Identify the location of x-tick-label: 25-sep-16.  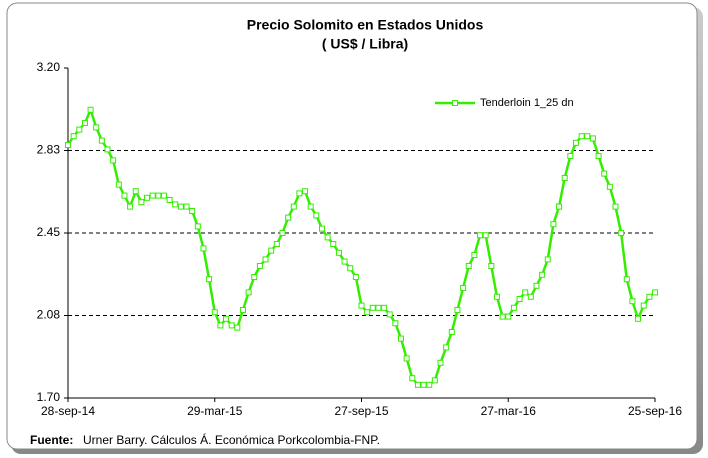
(655, 411).